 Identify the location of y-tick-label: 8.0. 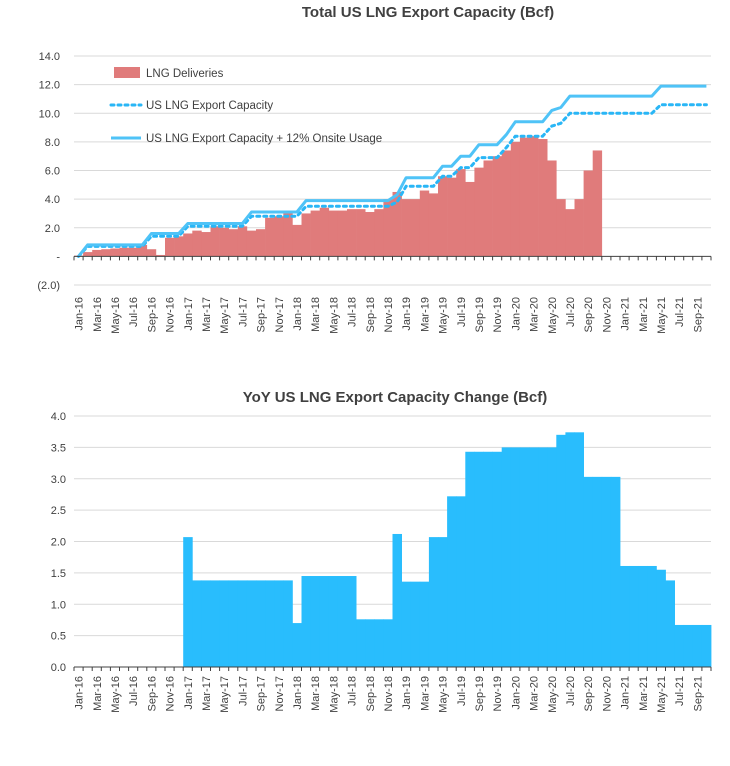
(52, 143).